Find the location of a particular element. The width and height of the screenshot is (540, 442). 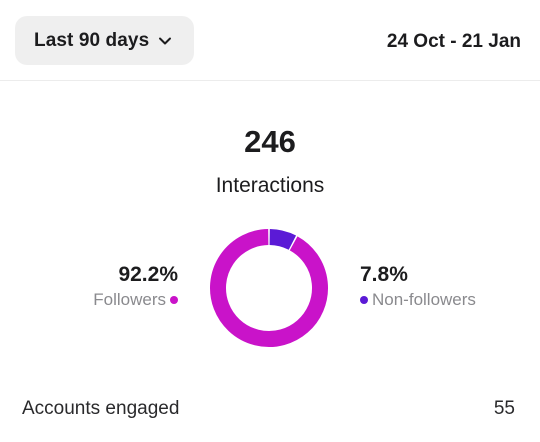

non-followers-legend: Non-followers is located at coordinates (418, 300).